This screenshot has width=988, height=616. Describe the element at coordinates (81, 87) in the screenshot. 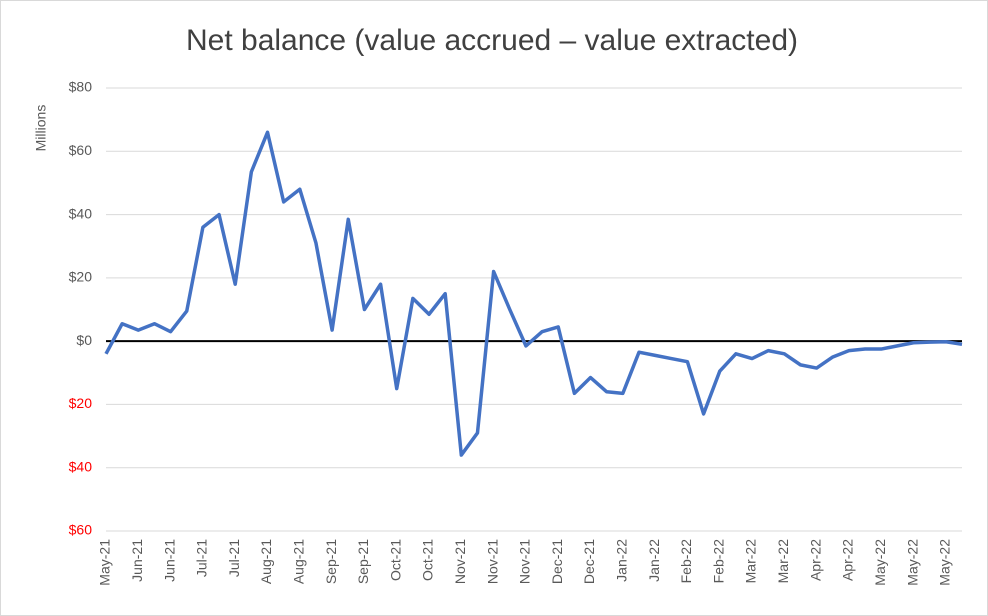

I see `y-tick-label: $80` at that location.